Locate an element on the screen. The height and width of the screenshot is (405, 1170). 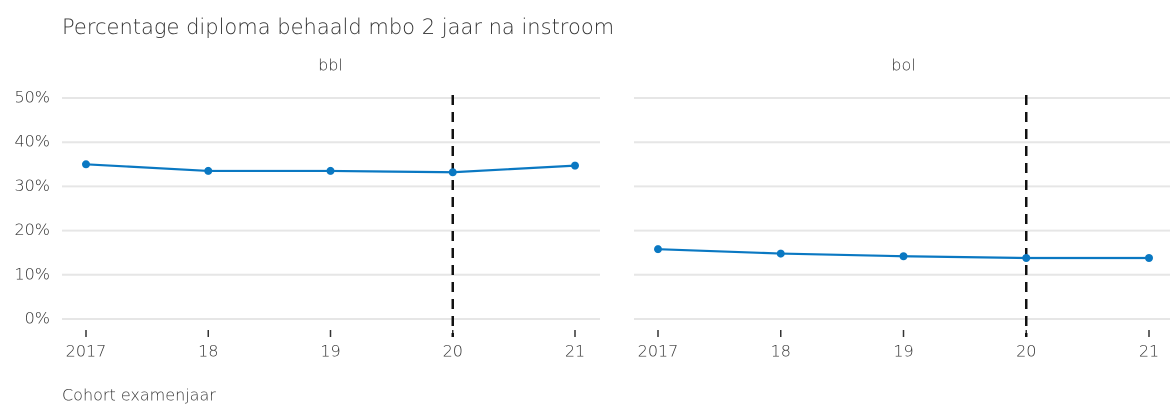
facet-title: bbl is located at coordinates (330, 65).